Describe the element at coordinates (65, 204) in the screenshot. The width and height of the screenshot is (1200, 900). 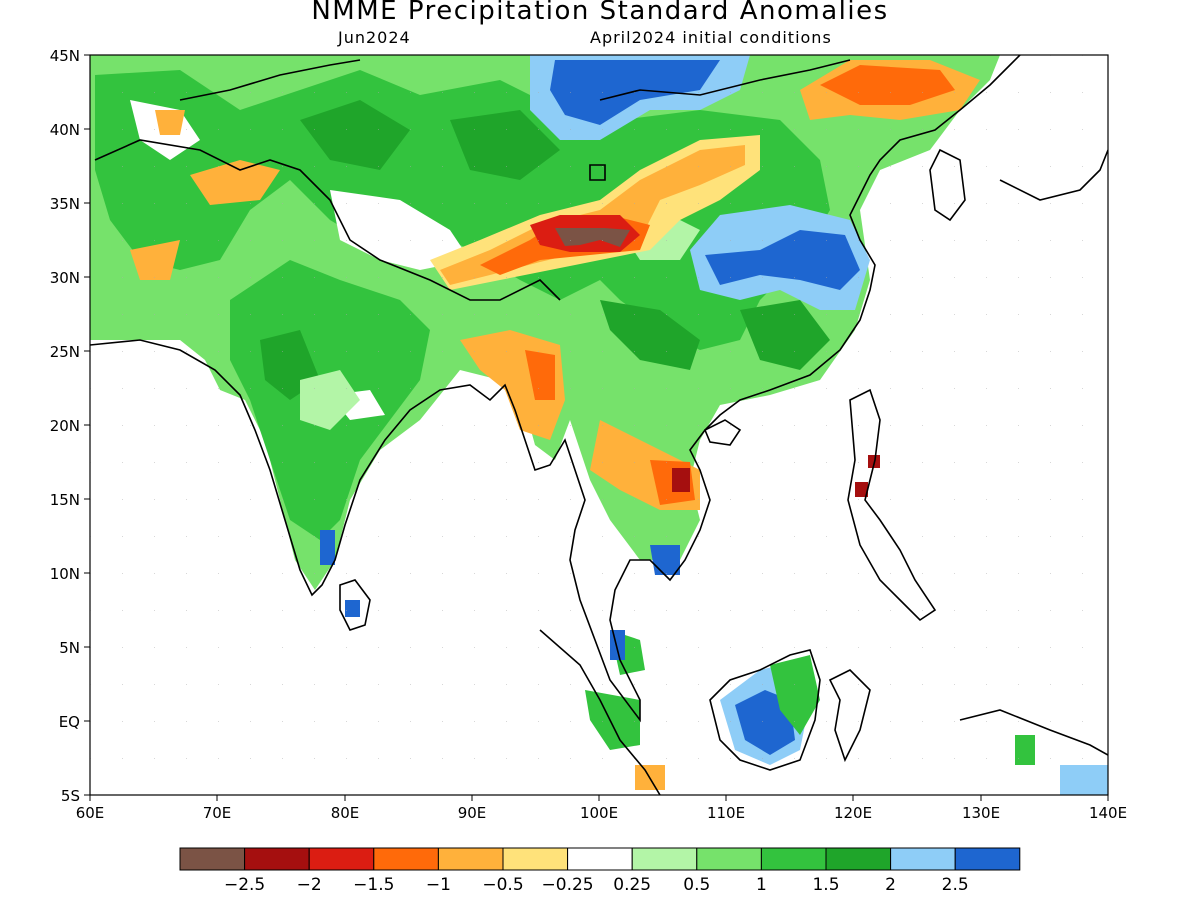
I see `lat-tick-label: 35N` at that location.